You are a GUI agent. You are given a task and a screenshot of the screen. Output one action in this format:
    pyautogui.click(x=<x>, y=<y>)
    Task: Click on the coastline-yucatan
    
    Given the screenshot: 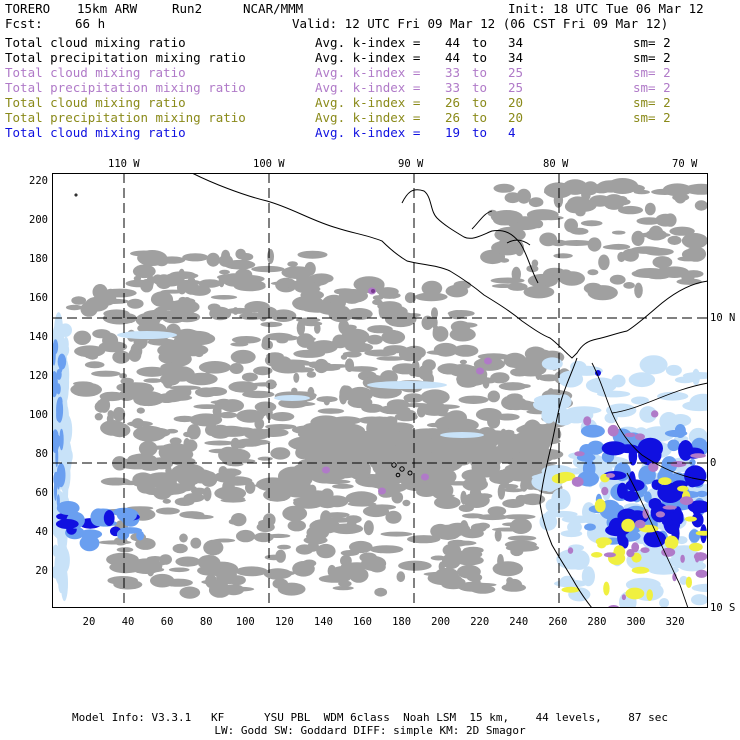 What is the action you would take?
    pyautogui.click(x=470, y=236)
    